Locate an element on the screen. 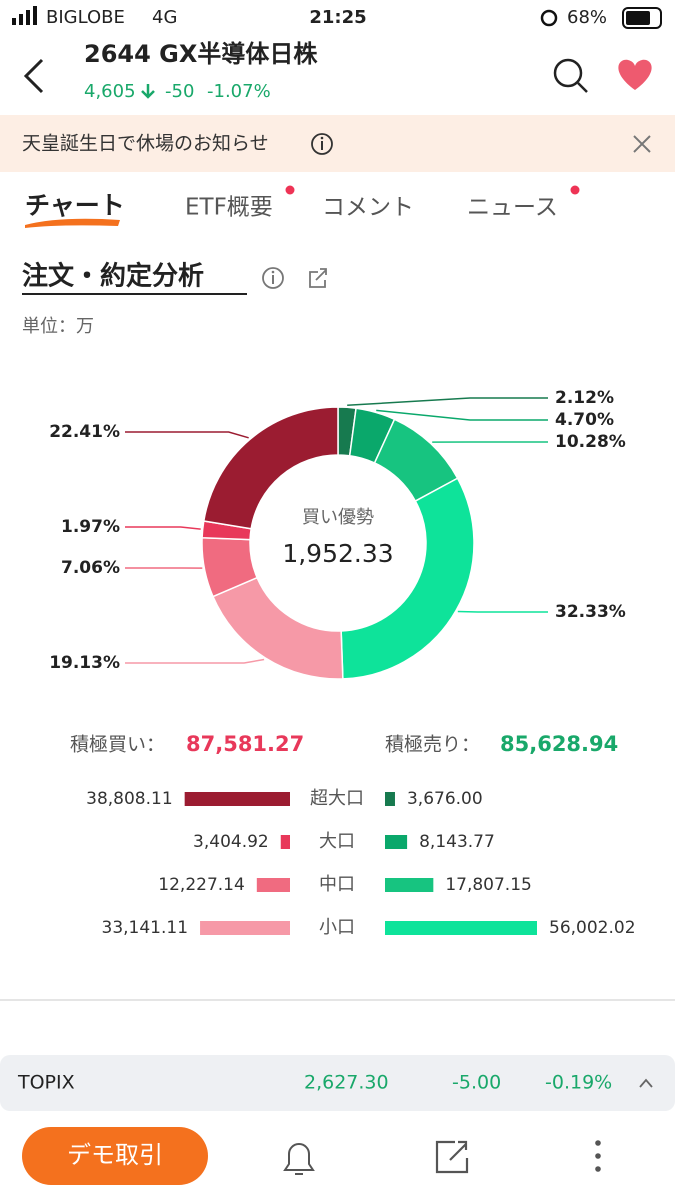 This screenshot has height=1200, width=675. ticker-change-pct: -0.19% is located at coordinates (578, 1083).